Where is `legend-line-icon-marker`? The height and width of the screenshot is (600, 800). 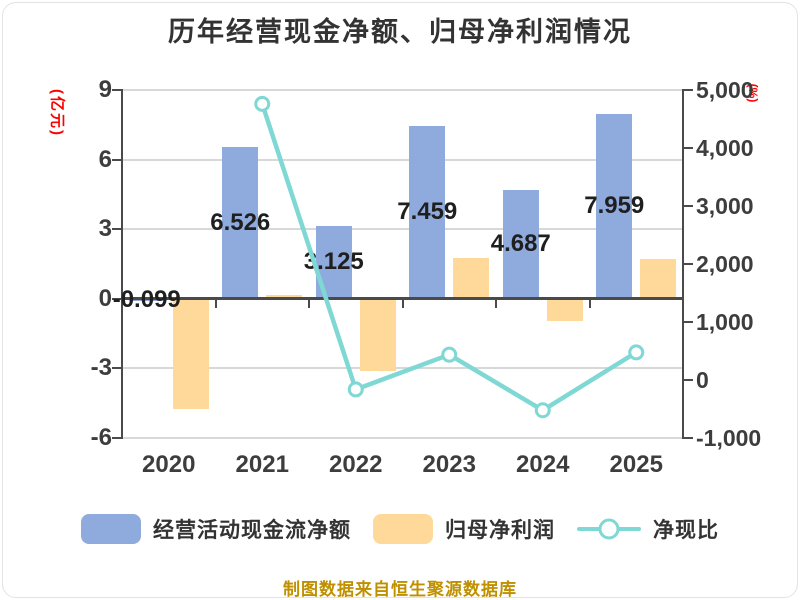
legend-line-icon-marker is located at coordinates (609, 529).